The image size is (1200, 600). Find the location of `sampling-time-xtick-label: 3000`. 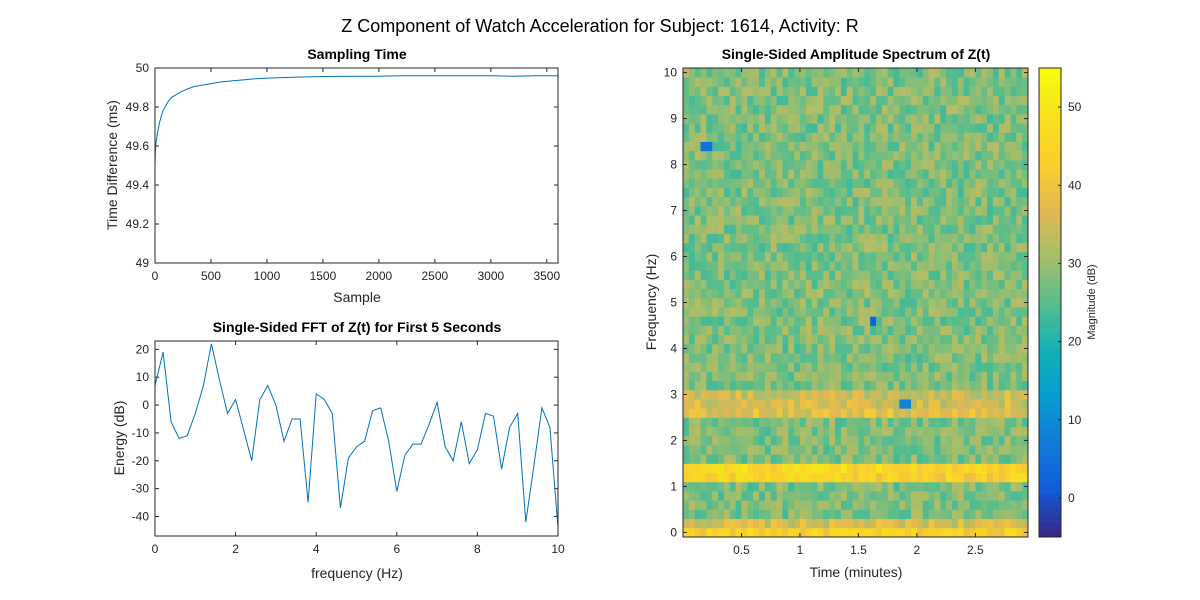

sampling-time-xtick-label: 3000 is located at coordinates (490, 276).